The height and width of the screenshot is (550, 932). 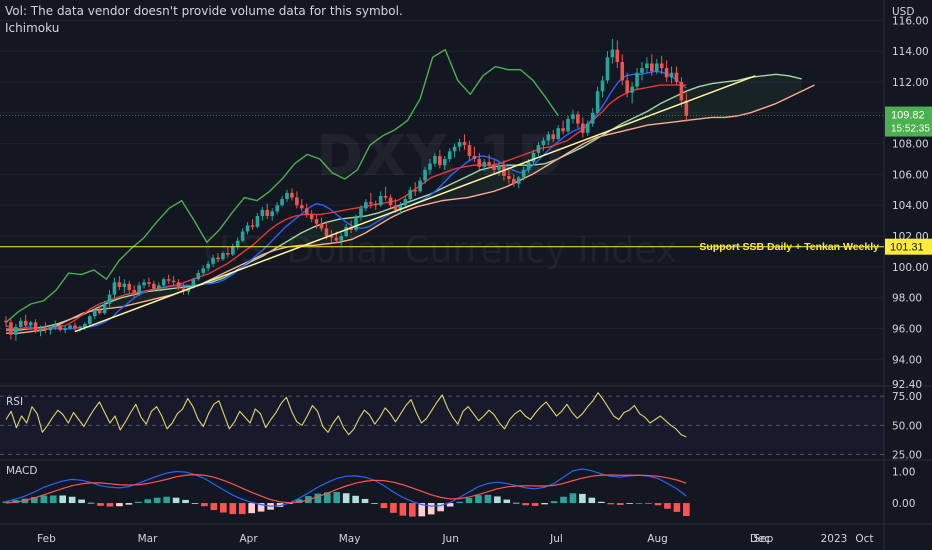 What do you see at coordinates (910, 145) in the screenshot?
I see `price-tick-label: 108.00` at bounding box center [910, 145].